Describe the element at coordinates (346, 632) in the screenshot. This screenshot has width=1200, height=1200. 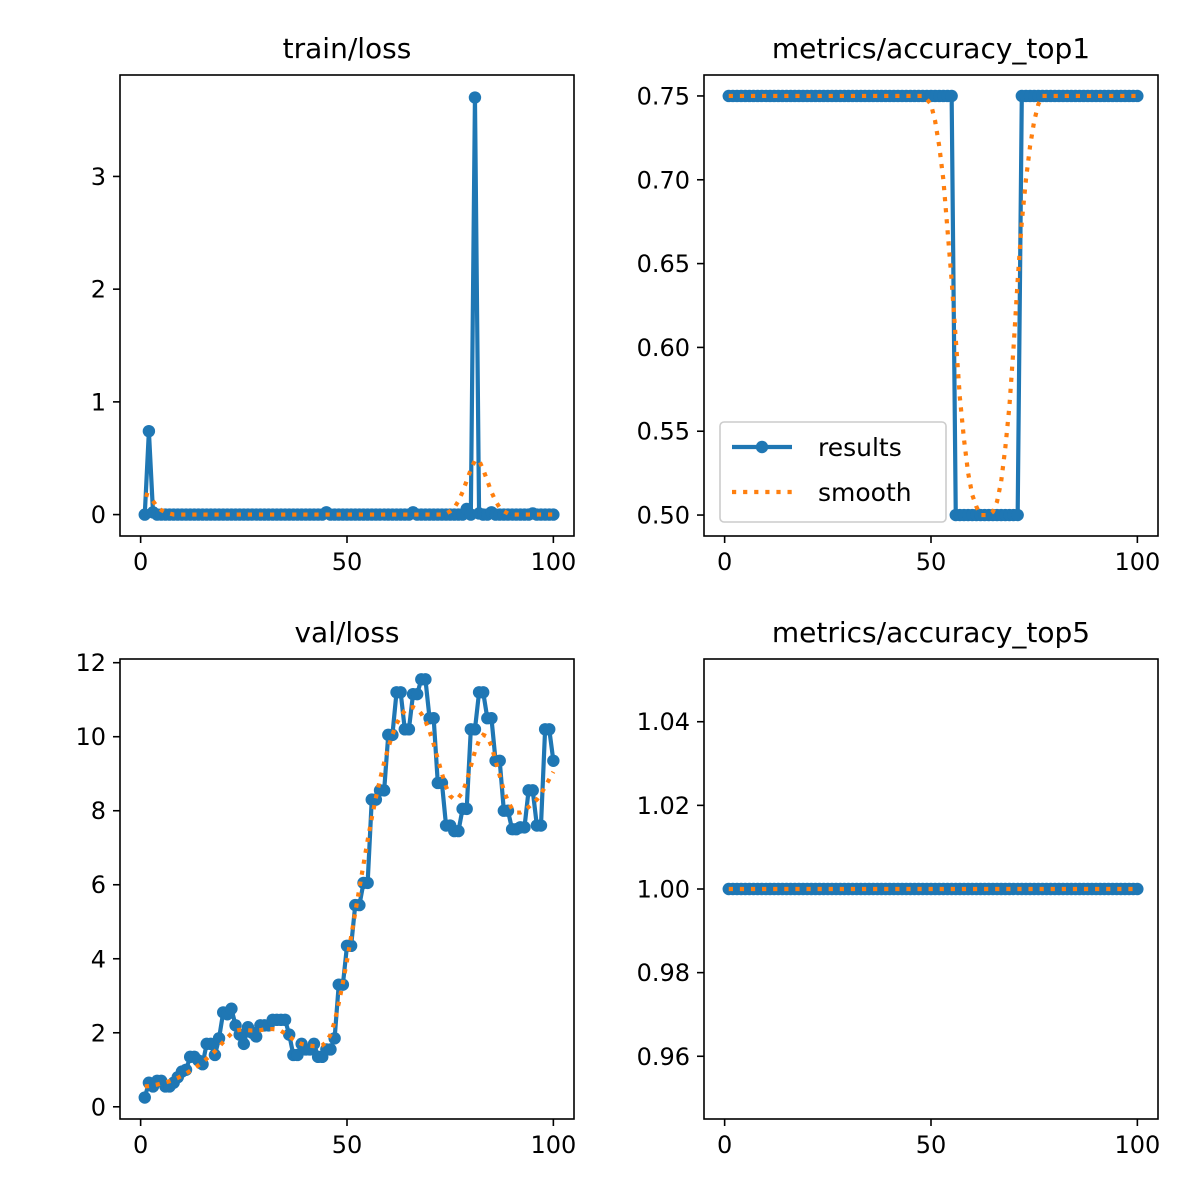
I see `subplot-title: val/loss` at that location.